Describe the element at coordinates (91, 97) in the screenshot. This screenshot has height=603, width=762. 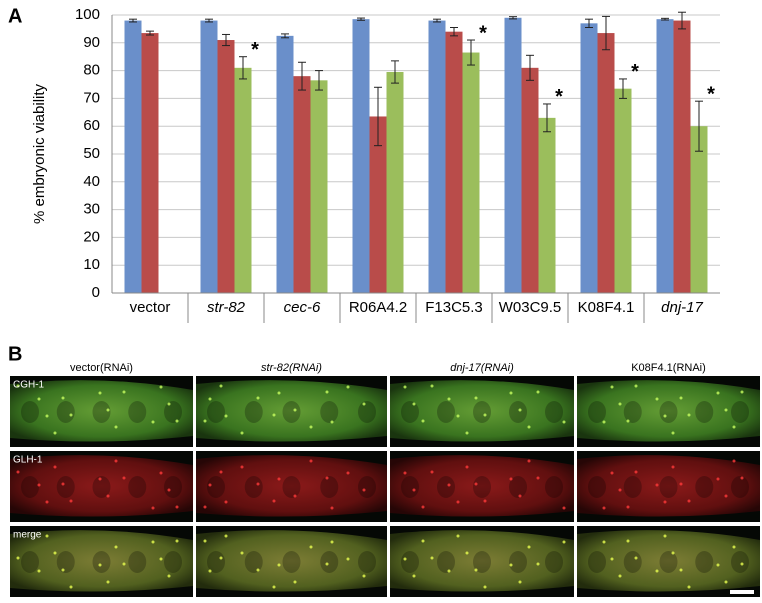
I see `y-tick-label: 70` at that location.